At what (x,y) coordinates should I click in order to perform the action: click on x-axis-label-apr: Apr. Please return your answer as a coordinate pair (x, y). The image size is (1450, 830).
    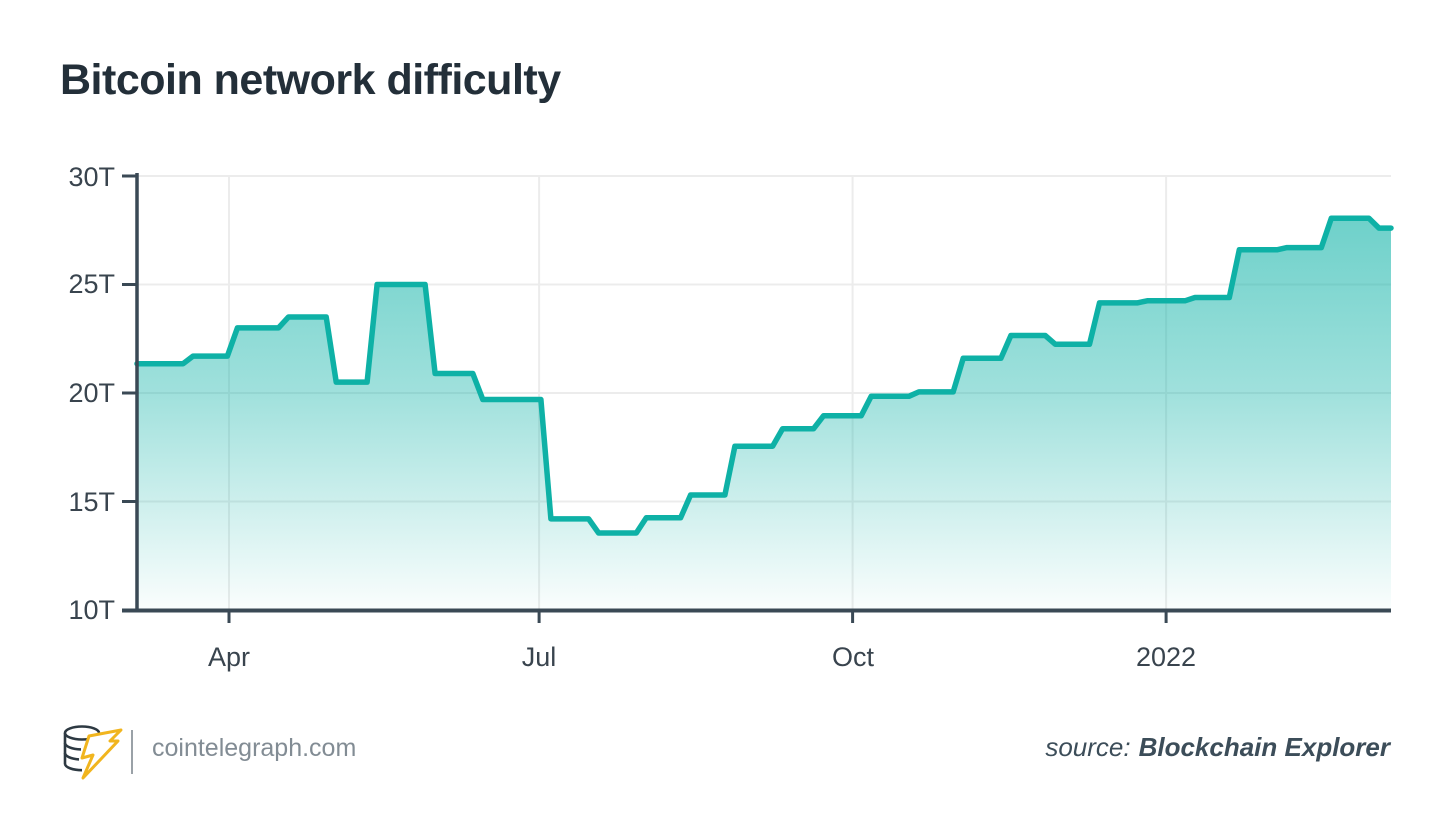
    Looking at the image, I should click on (229, 657).